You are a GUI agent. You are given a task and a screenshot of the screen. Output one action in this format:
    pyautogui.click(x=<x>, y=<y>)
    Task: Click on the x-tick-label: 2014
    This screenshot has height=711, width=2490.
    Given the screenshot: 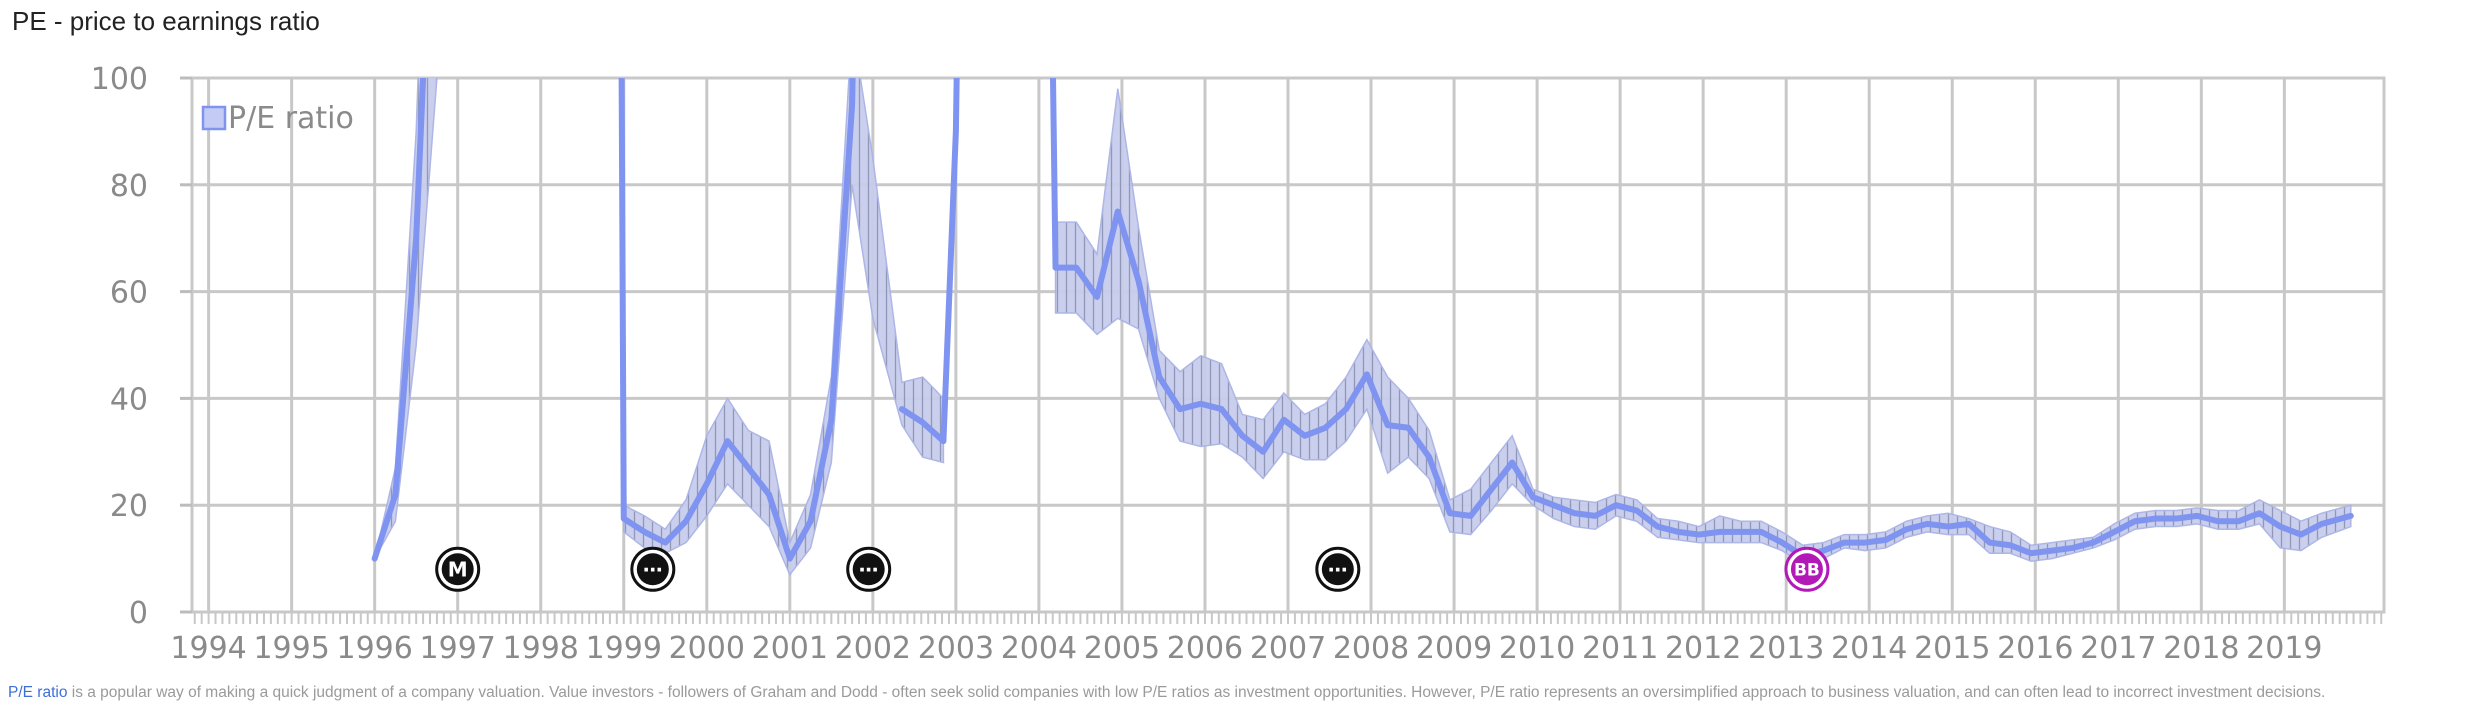 What is the action you would take?
    pyautogui.click(x=1869, y=648)
    